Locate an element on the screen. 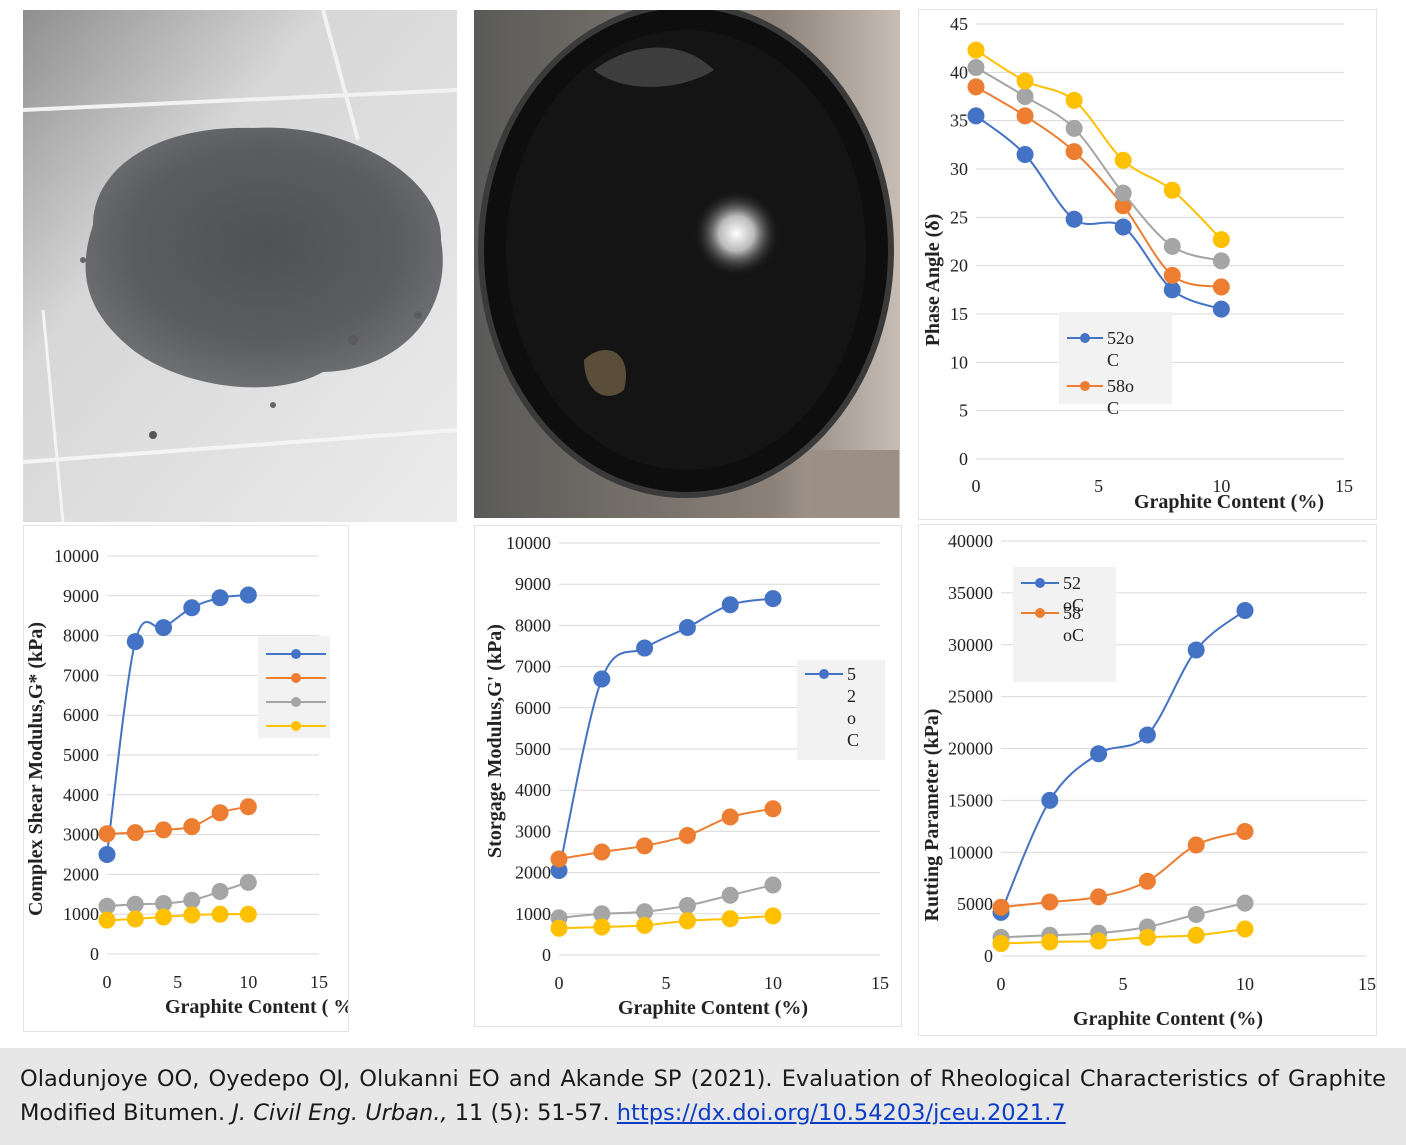  legend-label: 2 is located at coordinates (851, 696).